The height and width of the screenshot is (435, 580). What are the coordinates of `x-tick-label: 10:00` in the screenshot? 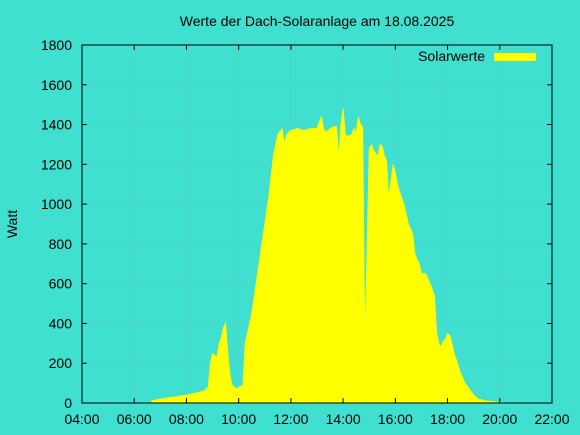 It's located at (238, 419).